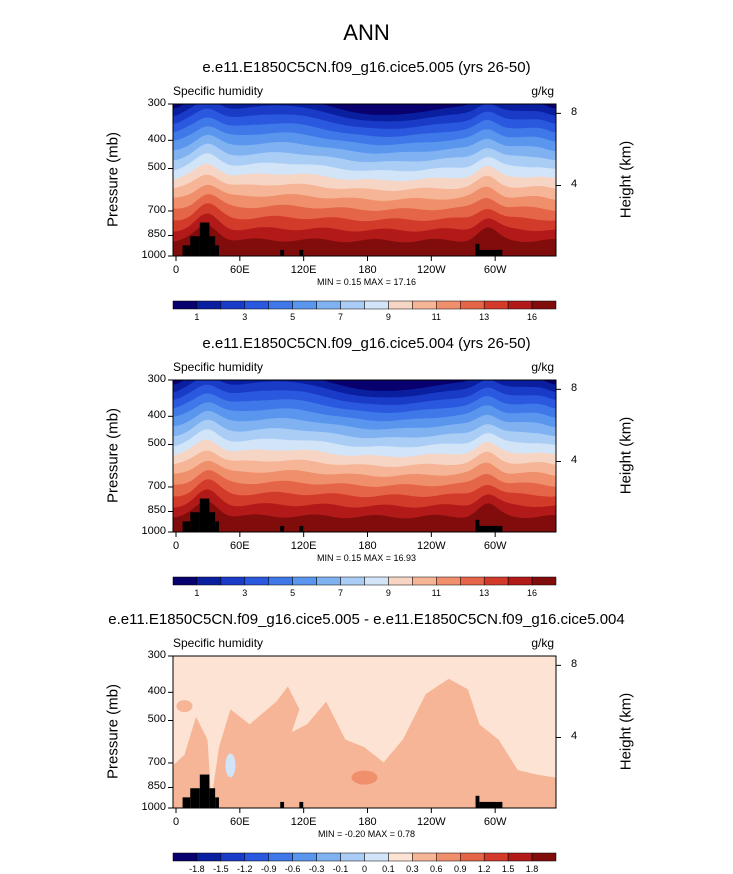 This screenshot has width=733, height=874. What do you see at coordinates (508, 869) in the screenshot?
I see `colorbar-label: 1.5` at bounding box center [508, 869].